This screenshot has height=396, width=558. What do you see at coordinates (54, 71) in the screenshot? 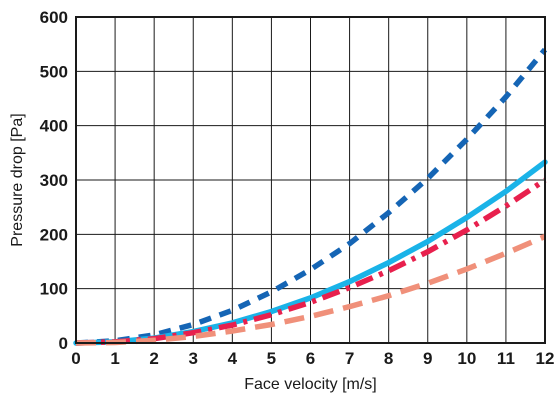
I see `y-tick-label: 500` at bounding box center [54, 71].